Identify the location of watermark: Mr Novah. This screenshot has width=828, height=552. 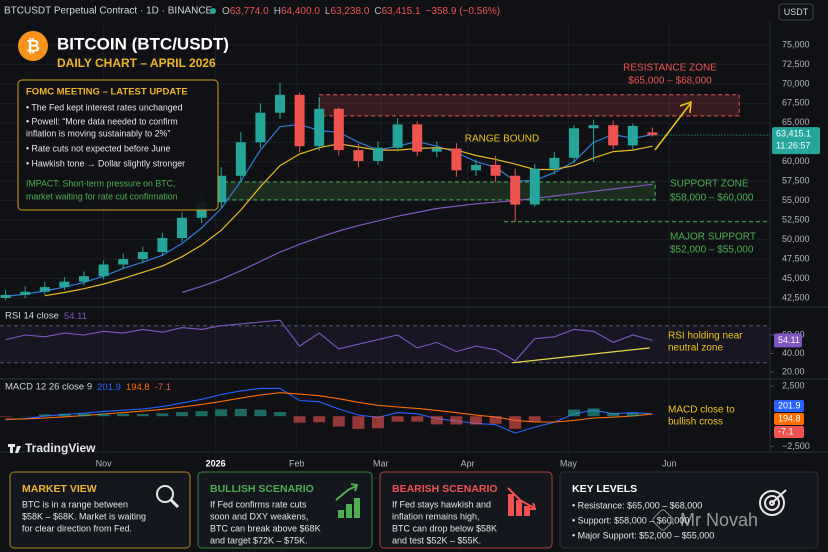
(719, 520).